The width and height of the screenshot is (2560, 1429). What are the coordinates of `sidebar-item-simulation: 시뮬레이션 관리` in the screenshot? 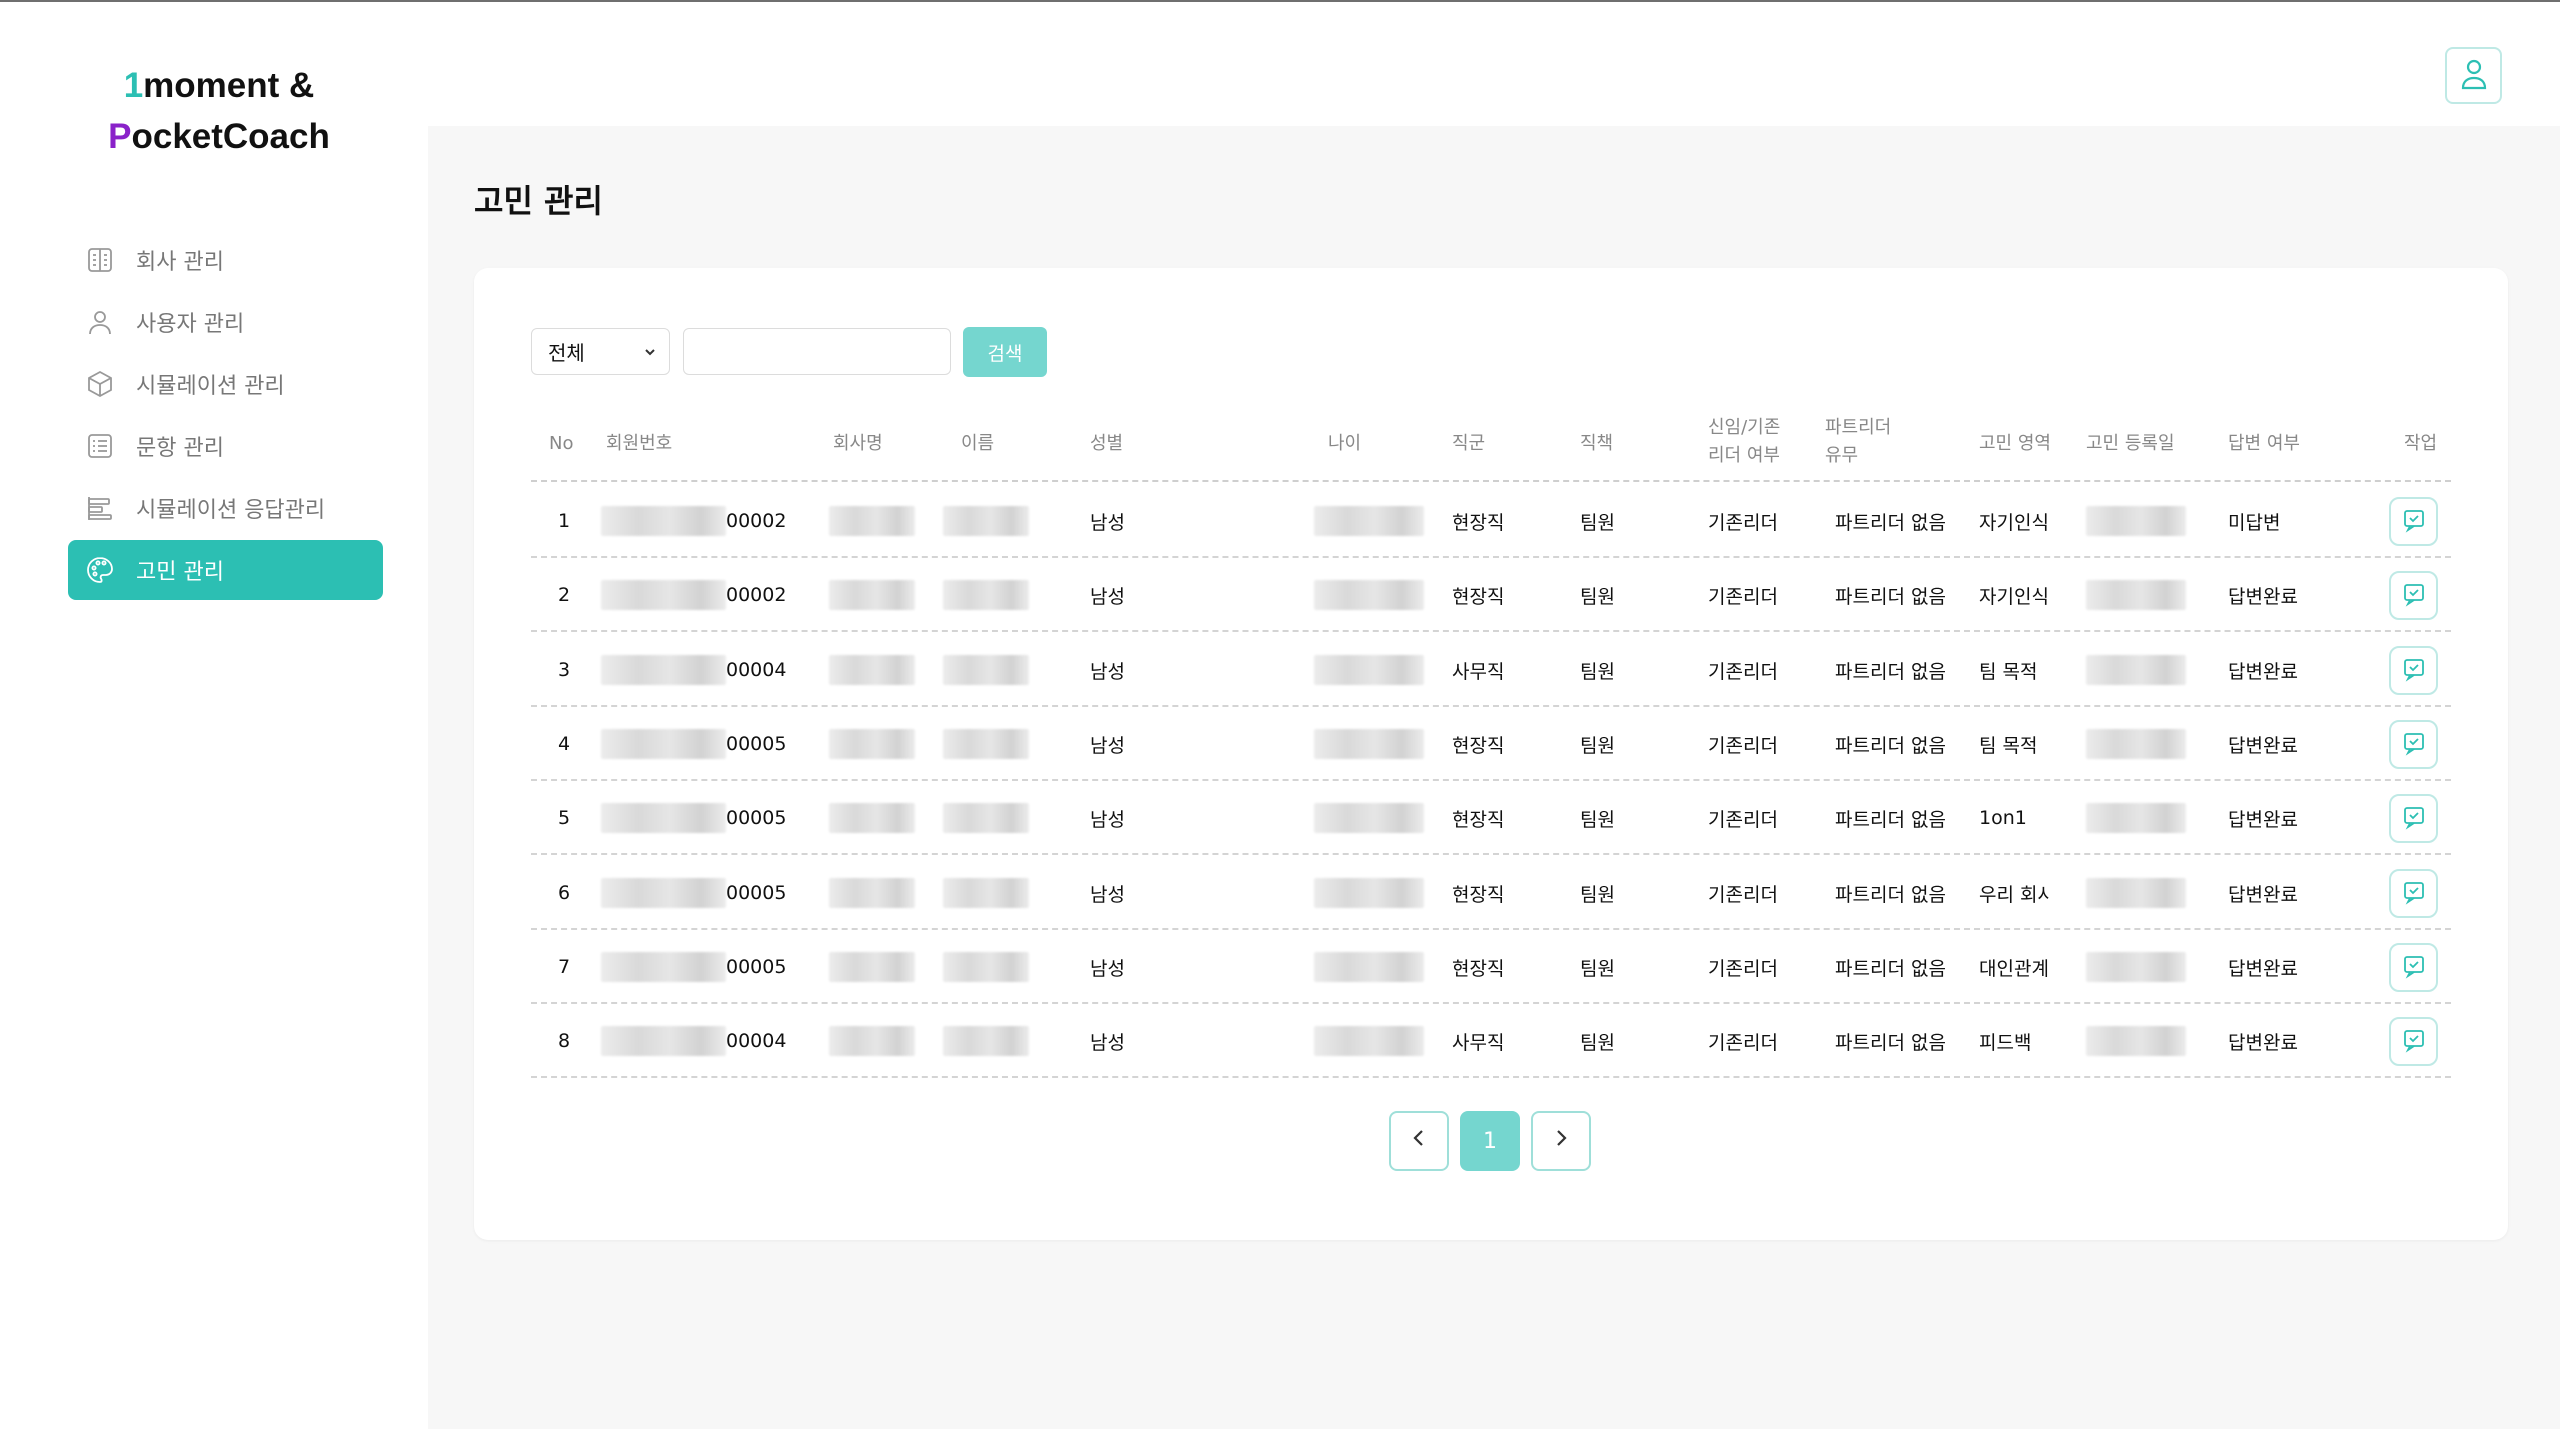 It's located at (225, 384).